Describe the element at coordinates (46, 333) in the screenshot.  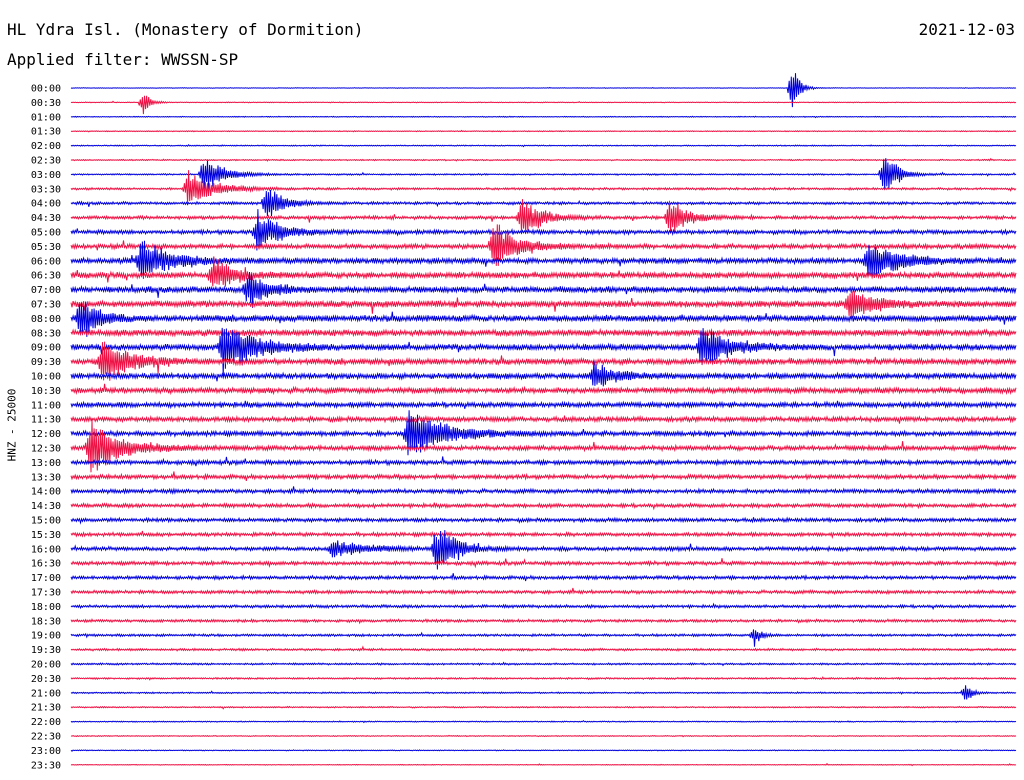
I see `row-time-label: 08:30` at that location.